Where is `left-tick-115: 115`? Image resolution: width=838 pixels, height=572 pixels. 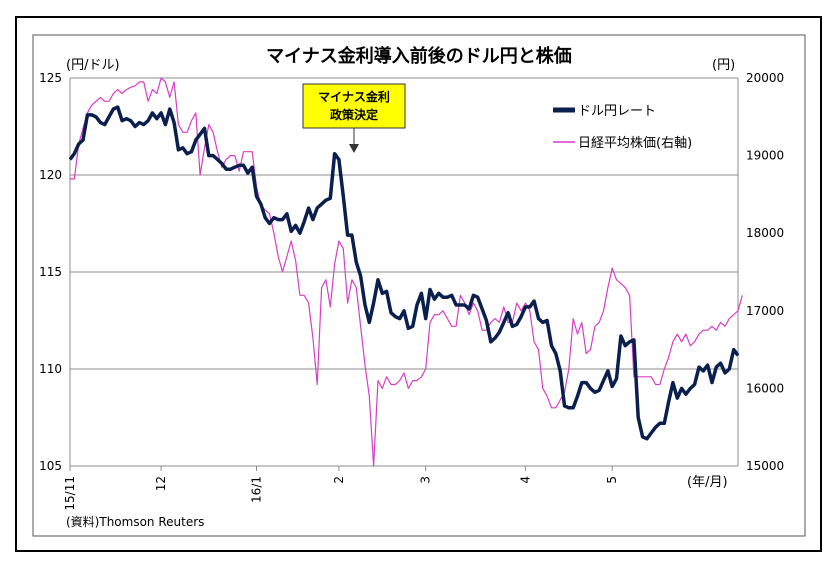
left-tick-115: 115 is located at coordinates (50, 272).